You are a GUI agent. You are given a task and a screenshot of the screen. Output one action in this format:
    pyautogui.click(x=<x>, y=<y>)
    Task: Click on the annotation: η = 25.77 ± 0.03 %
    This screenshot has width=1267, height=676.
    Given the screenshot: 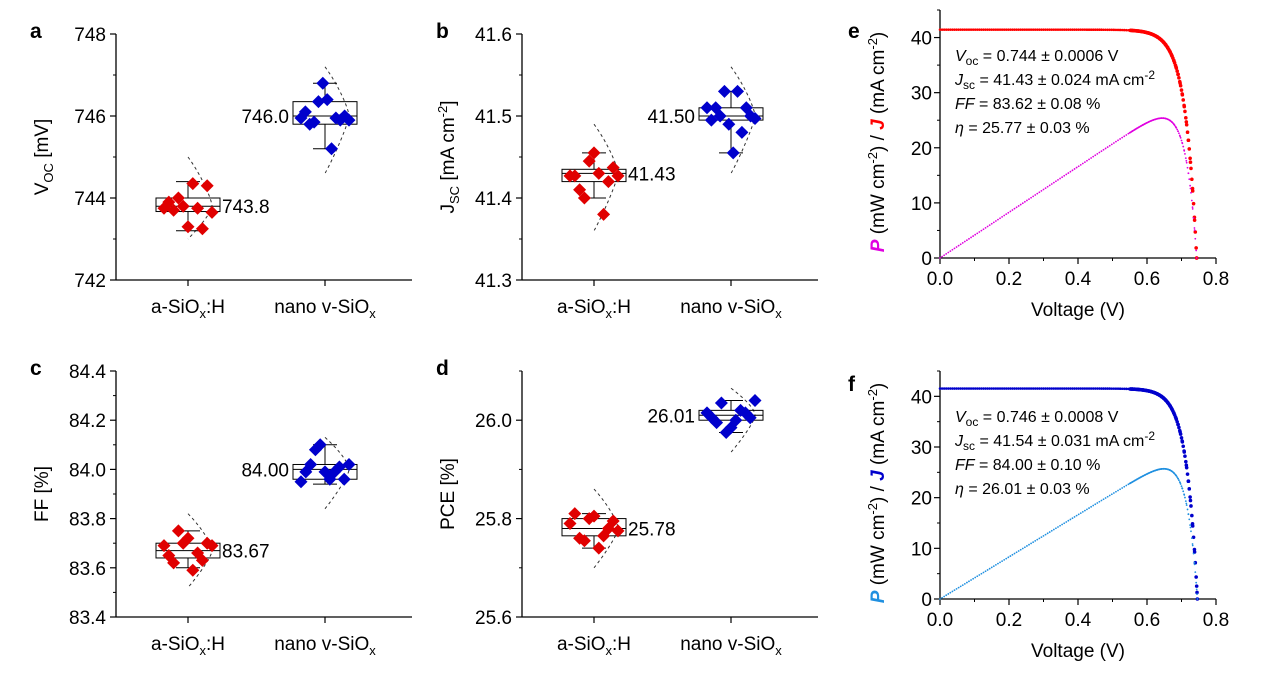 What is the action you would take?
    pyautogui.click(x=1022, y=128)
    